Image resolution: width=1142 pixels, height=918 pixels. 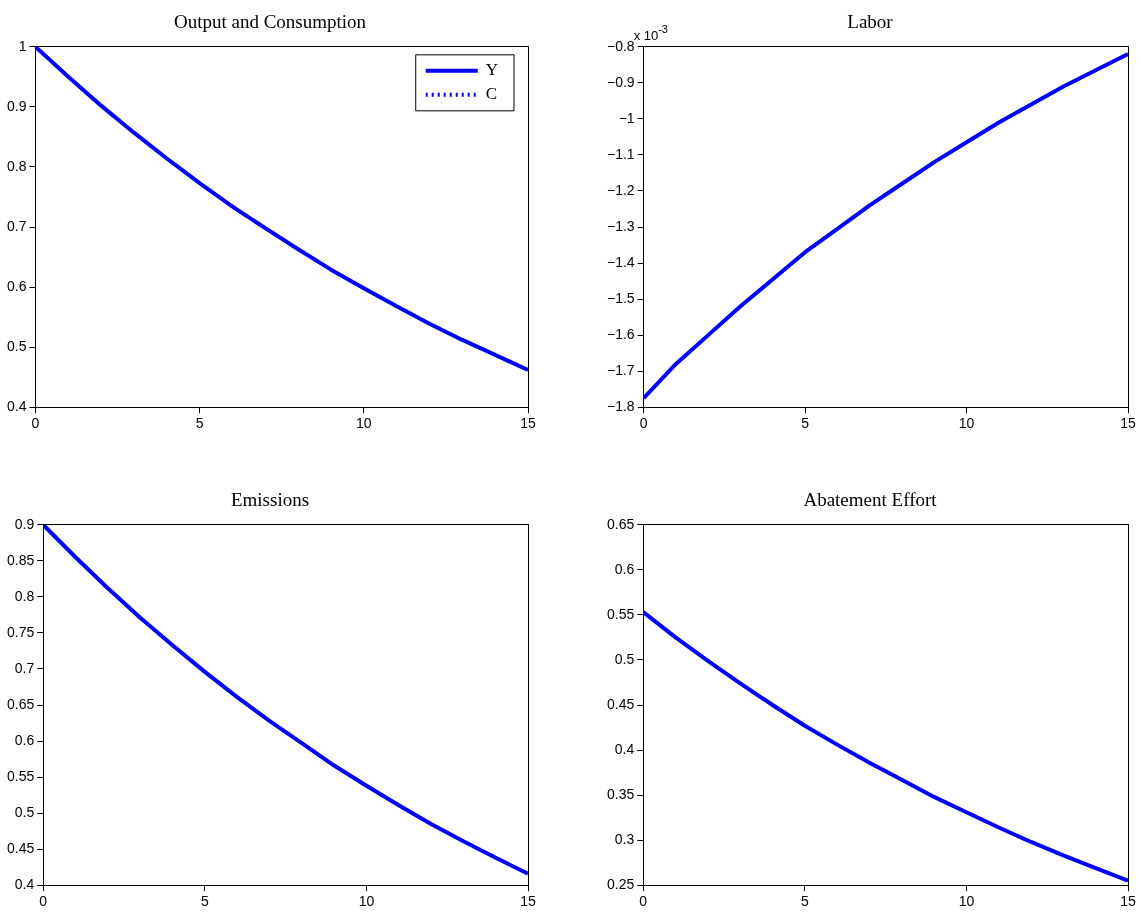 What do you see at coordinates (621, 189) in the screenshot?
I see `y-tick-label: −1.2` at bounding box center [621, 189].